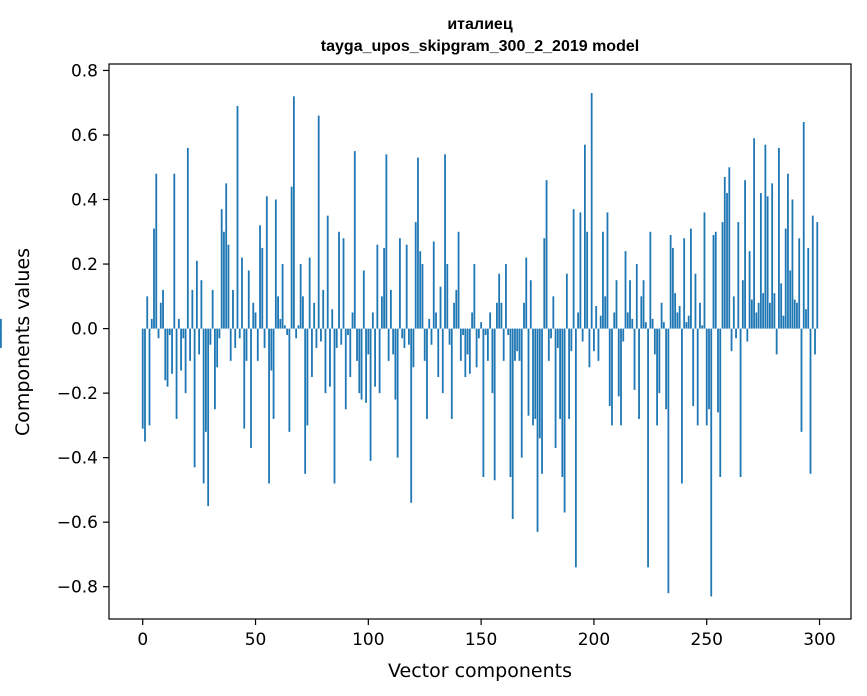 This screenshot has height=696, width=867. Describe the element at coordinates (83, 329) in the screenshot. I see `y-axis-ticks: −0.8 −0.6 −0.4 −0.2 0.0 0.2 0.4 0.6 0.8` at that location.